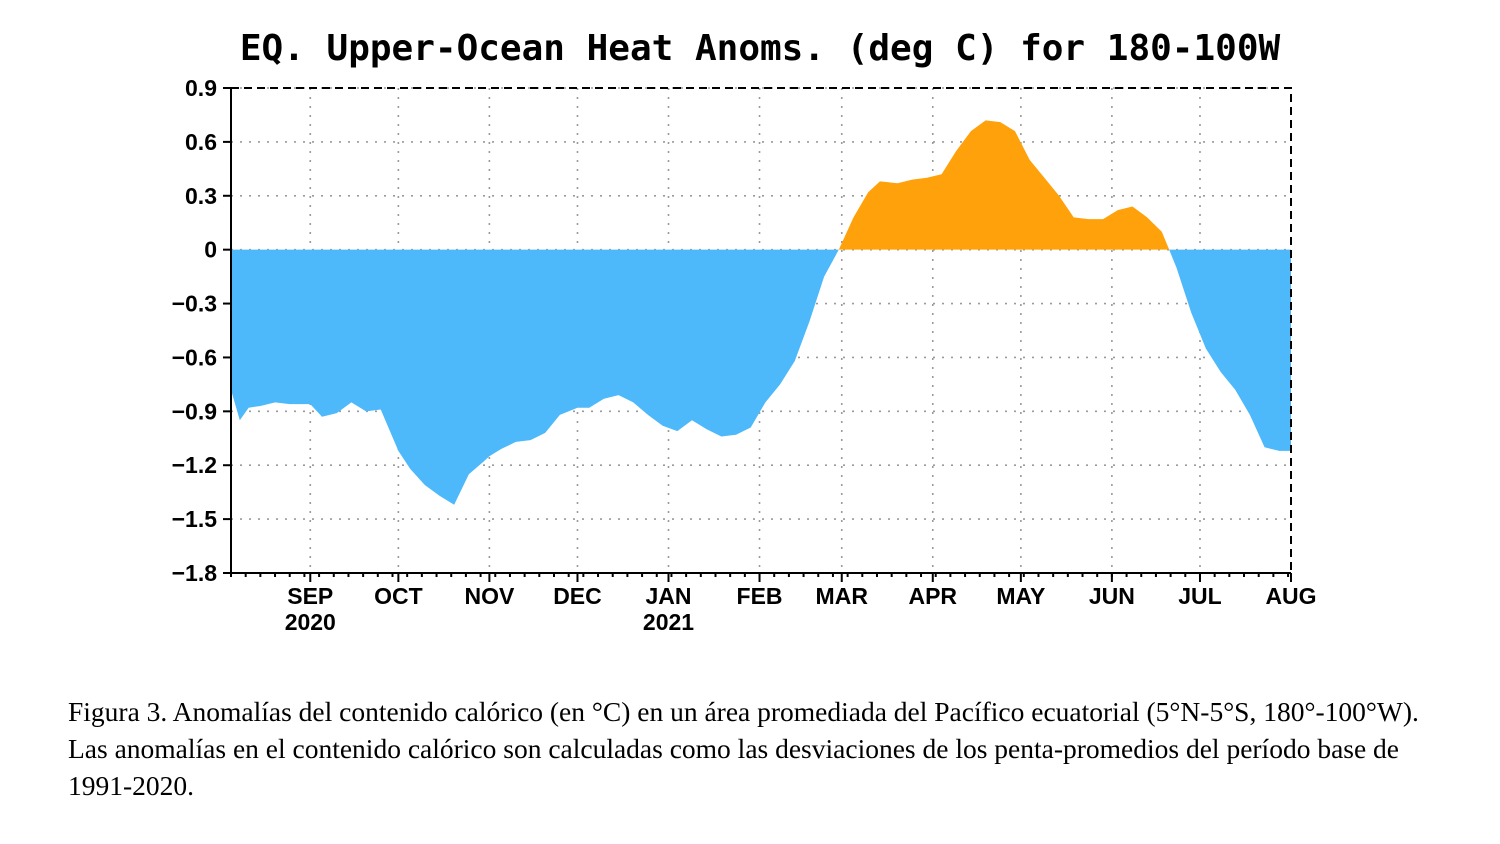 Image resolution: width=1500 pixels, height=844 pixels. Describe the element at coordinates (194, 411) in the screenshot. I see `y-tick-label: −0.9` at that location.